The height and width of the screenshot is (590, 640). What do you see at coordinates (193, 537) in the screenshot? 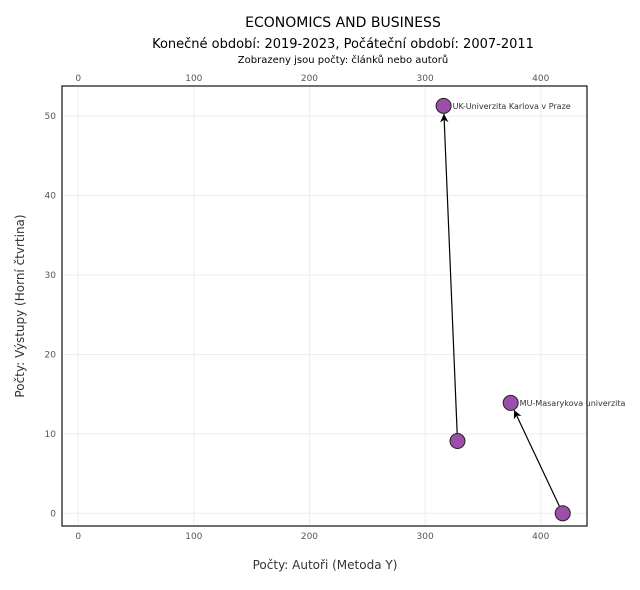
I see `x-tick-label-bottom: 100` at bounding box center [193, 537].